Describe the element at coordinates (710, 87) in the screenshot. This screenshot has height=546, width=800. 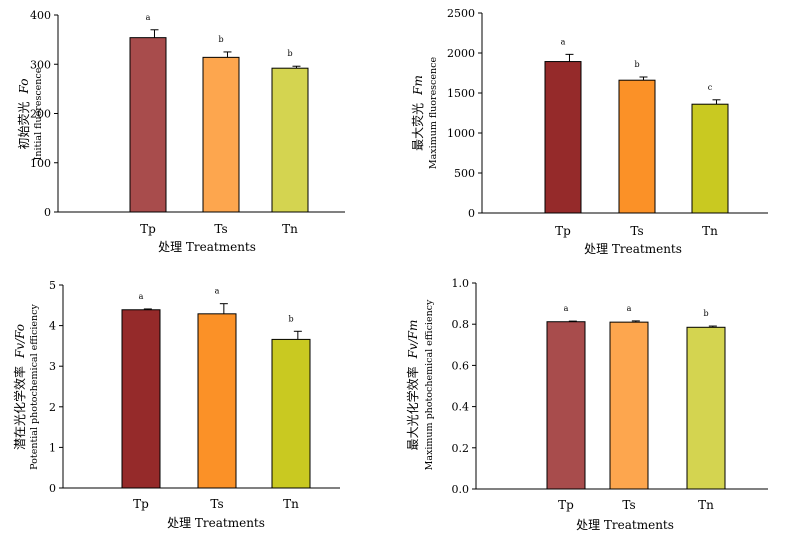
I see `significance-label: c` at that location.